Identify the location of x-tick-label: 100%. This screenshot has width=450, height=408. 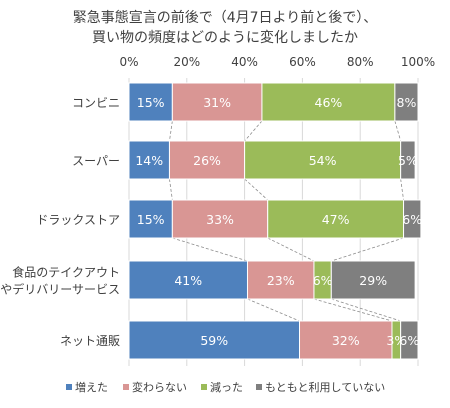
(418, 62).